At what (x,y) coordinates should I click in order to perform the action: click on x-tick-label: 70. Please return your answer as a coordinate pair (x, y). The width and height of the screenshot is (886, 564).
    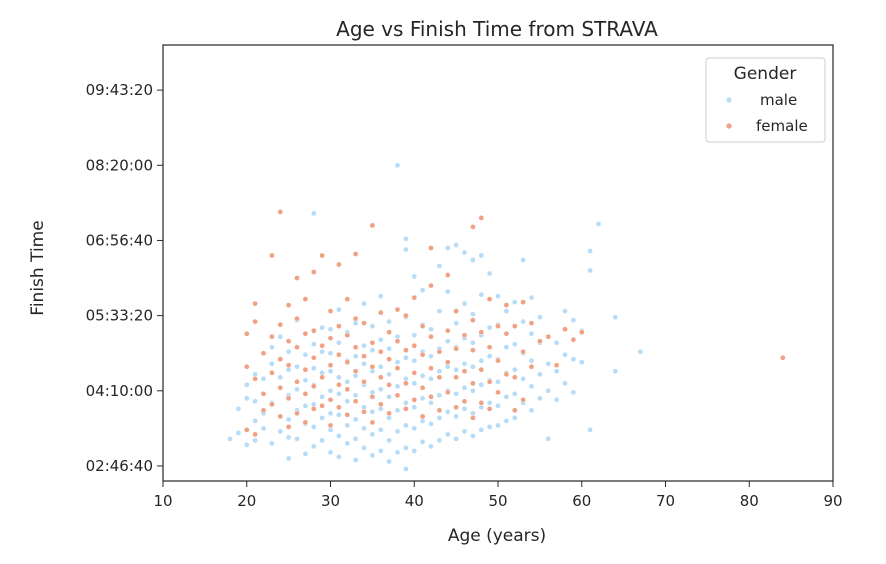
    Looking at the image, I should click on (665, 501).